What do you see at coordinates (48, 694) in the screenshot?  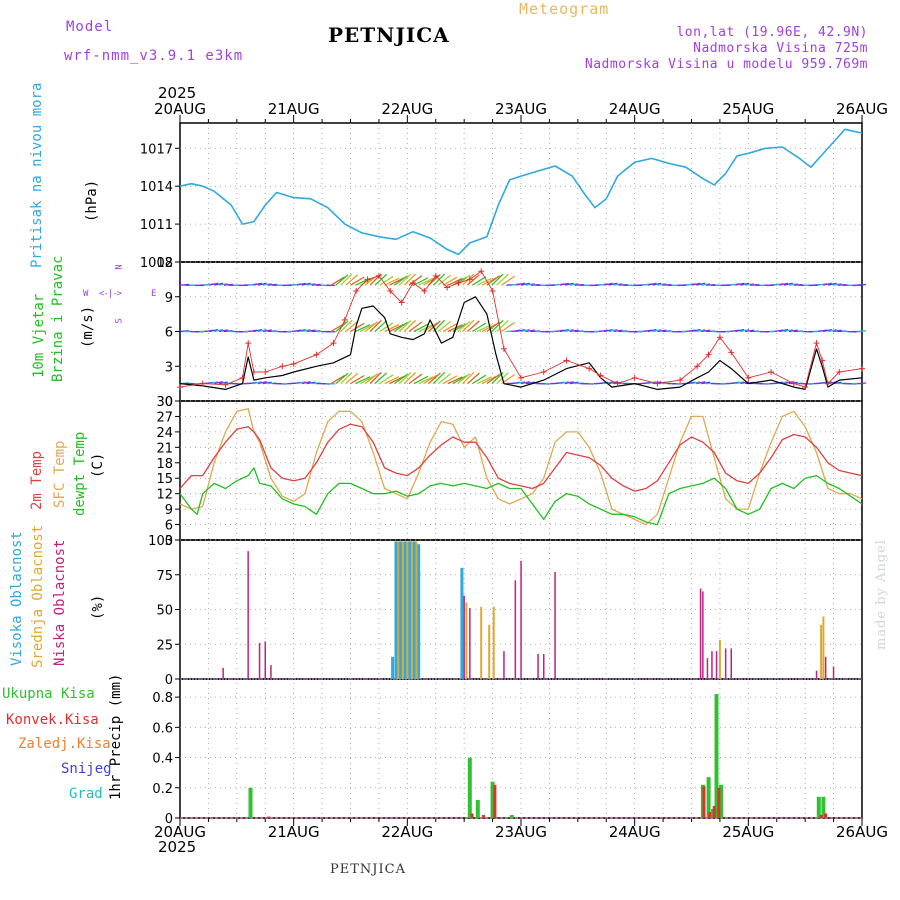 I see `legend-total-precip: Ukupna Kisa` at bounding box center [48, 694].